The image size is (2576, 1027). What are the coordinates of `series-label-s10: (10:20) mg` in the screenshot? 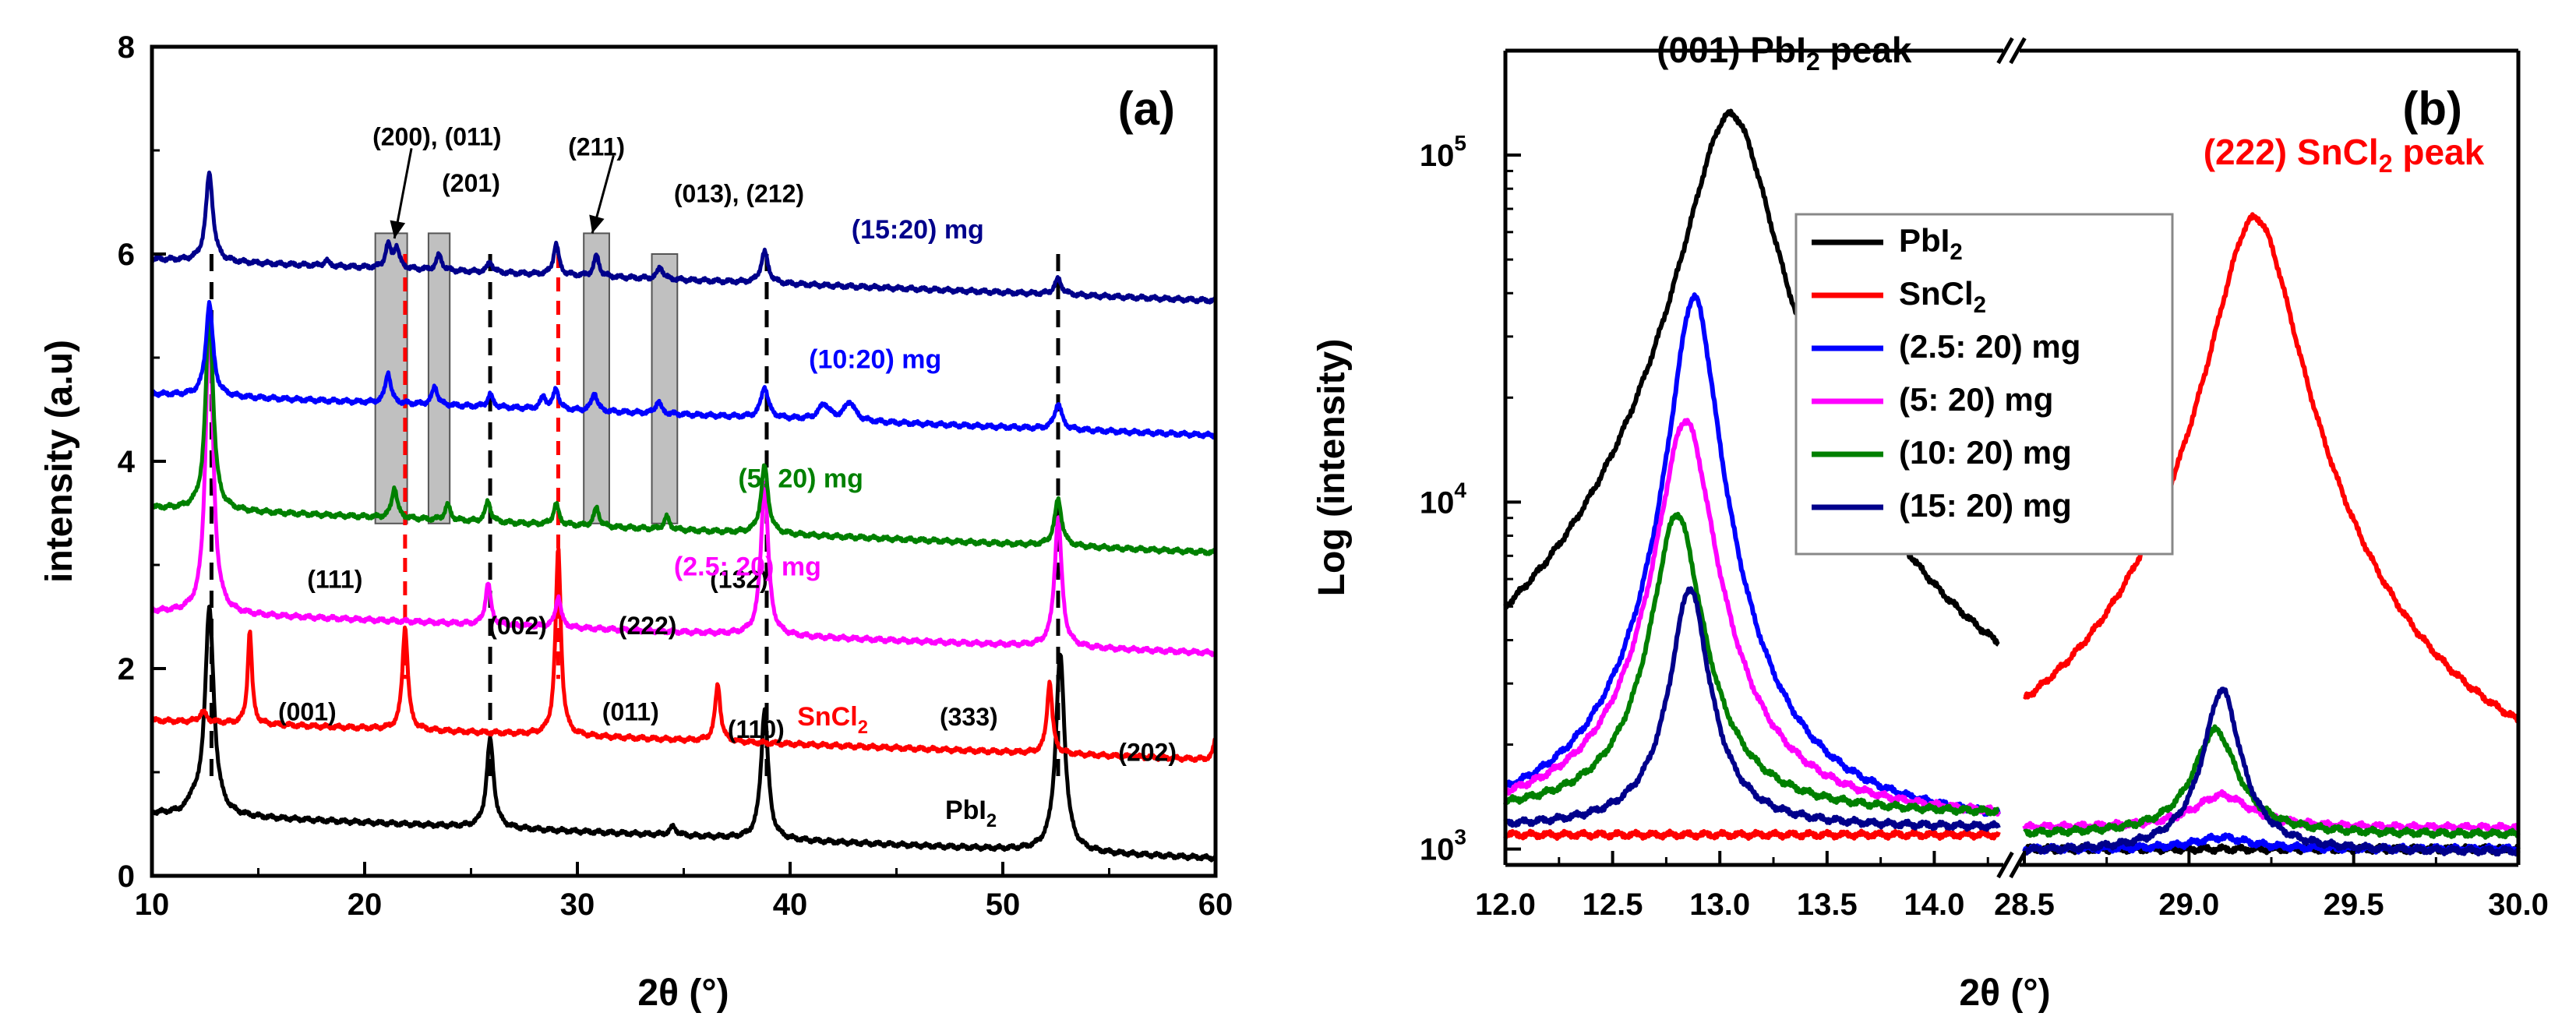 It's located at (875, 359).